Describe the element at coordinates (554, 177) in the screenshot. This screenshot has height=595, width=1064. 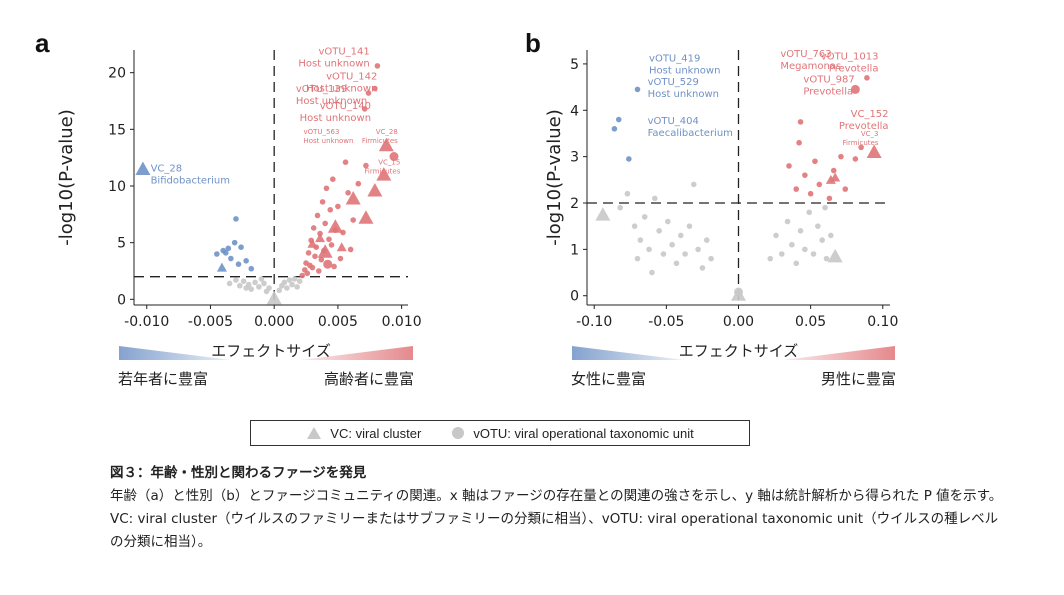
I see `y-axis-label: -log10(P-value)` at that location.